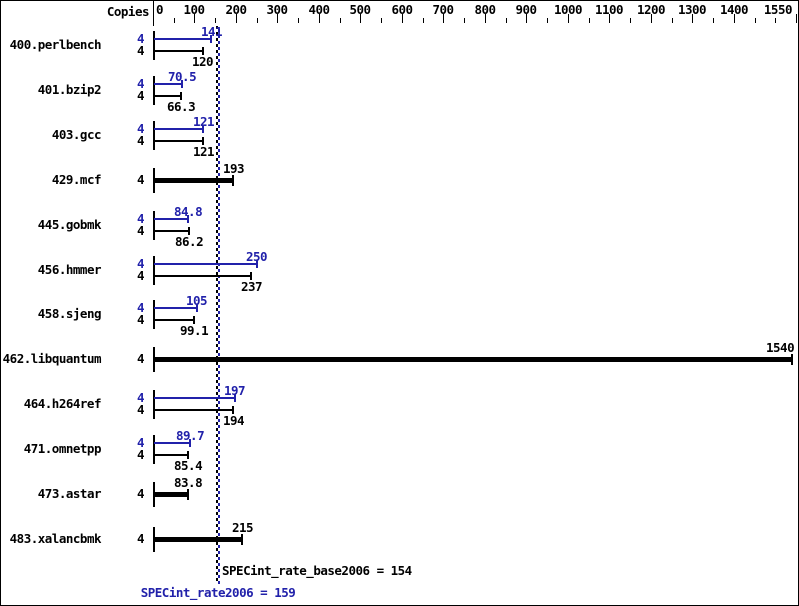 The image size is (799, 606). What do you see at coordinates (69, 313) in the screenshot?
I see `benchmark-label: 458.sjeng` at bounding box center [69, 313].